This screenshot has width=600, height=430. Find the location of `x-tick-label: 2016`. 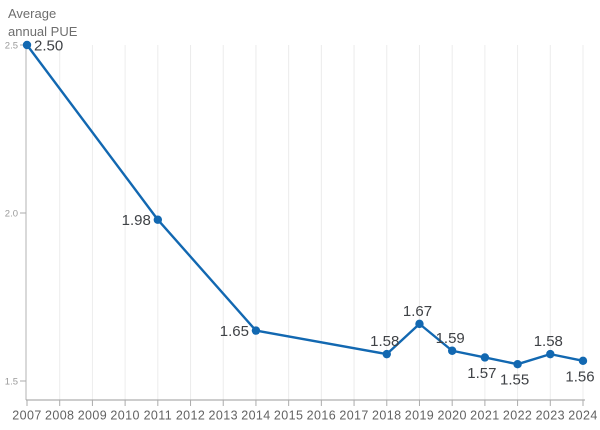

x-tick-label: 2016 is located at coordinates (321, 416).